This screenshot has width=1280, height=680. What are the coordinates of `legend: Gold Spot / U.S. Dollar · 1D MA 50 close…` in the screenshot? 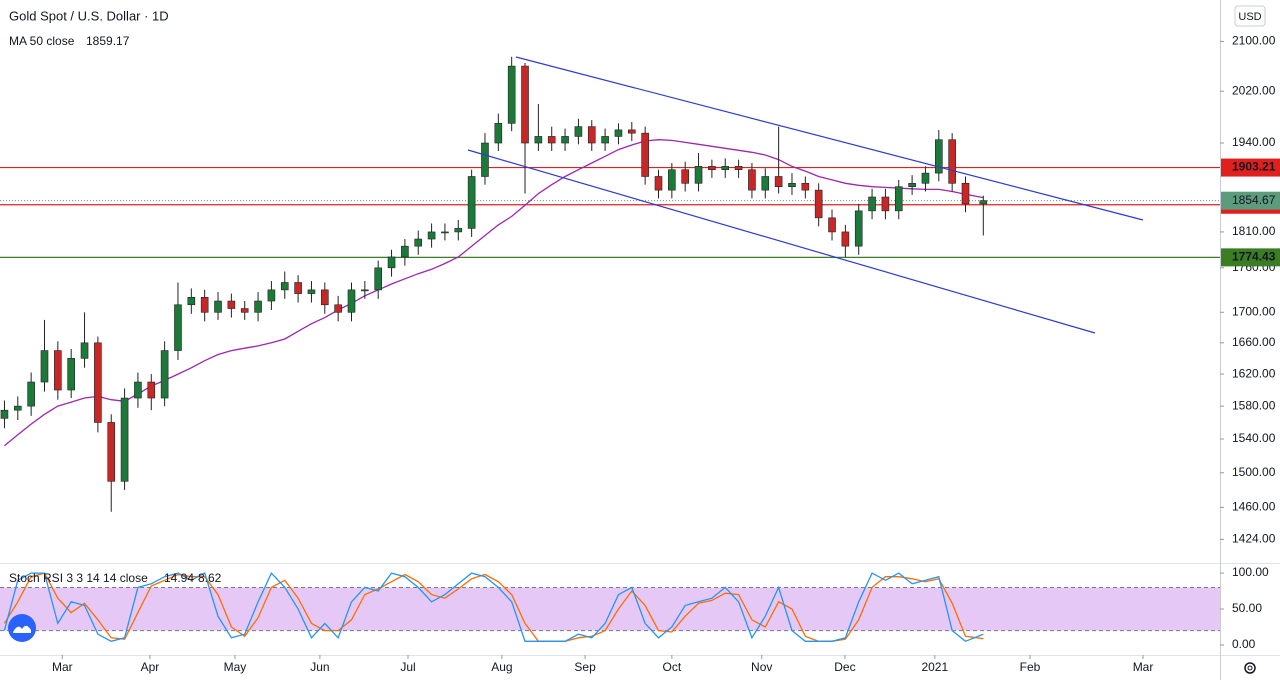 It's located at (115, 296).